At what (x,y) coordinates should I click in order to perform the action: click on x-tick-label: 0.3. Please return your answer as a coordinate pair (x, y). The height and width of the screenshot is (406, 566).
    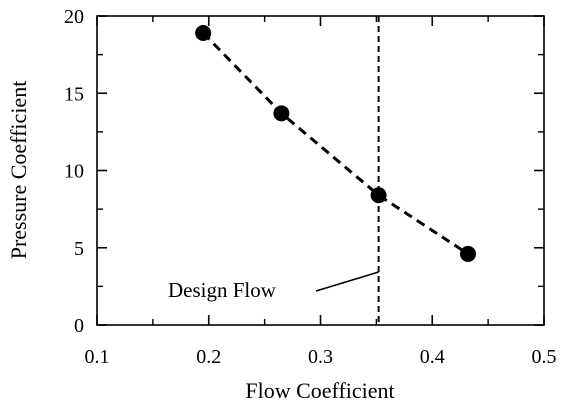
    Looking at the image, I should click on (320, 357).